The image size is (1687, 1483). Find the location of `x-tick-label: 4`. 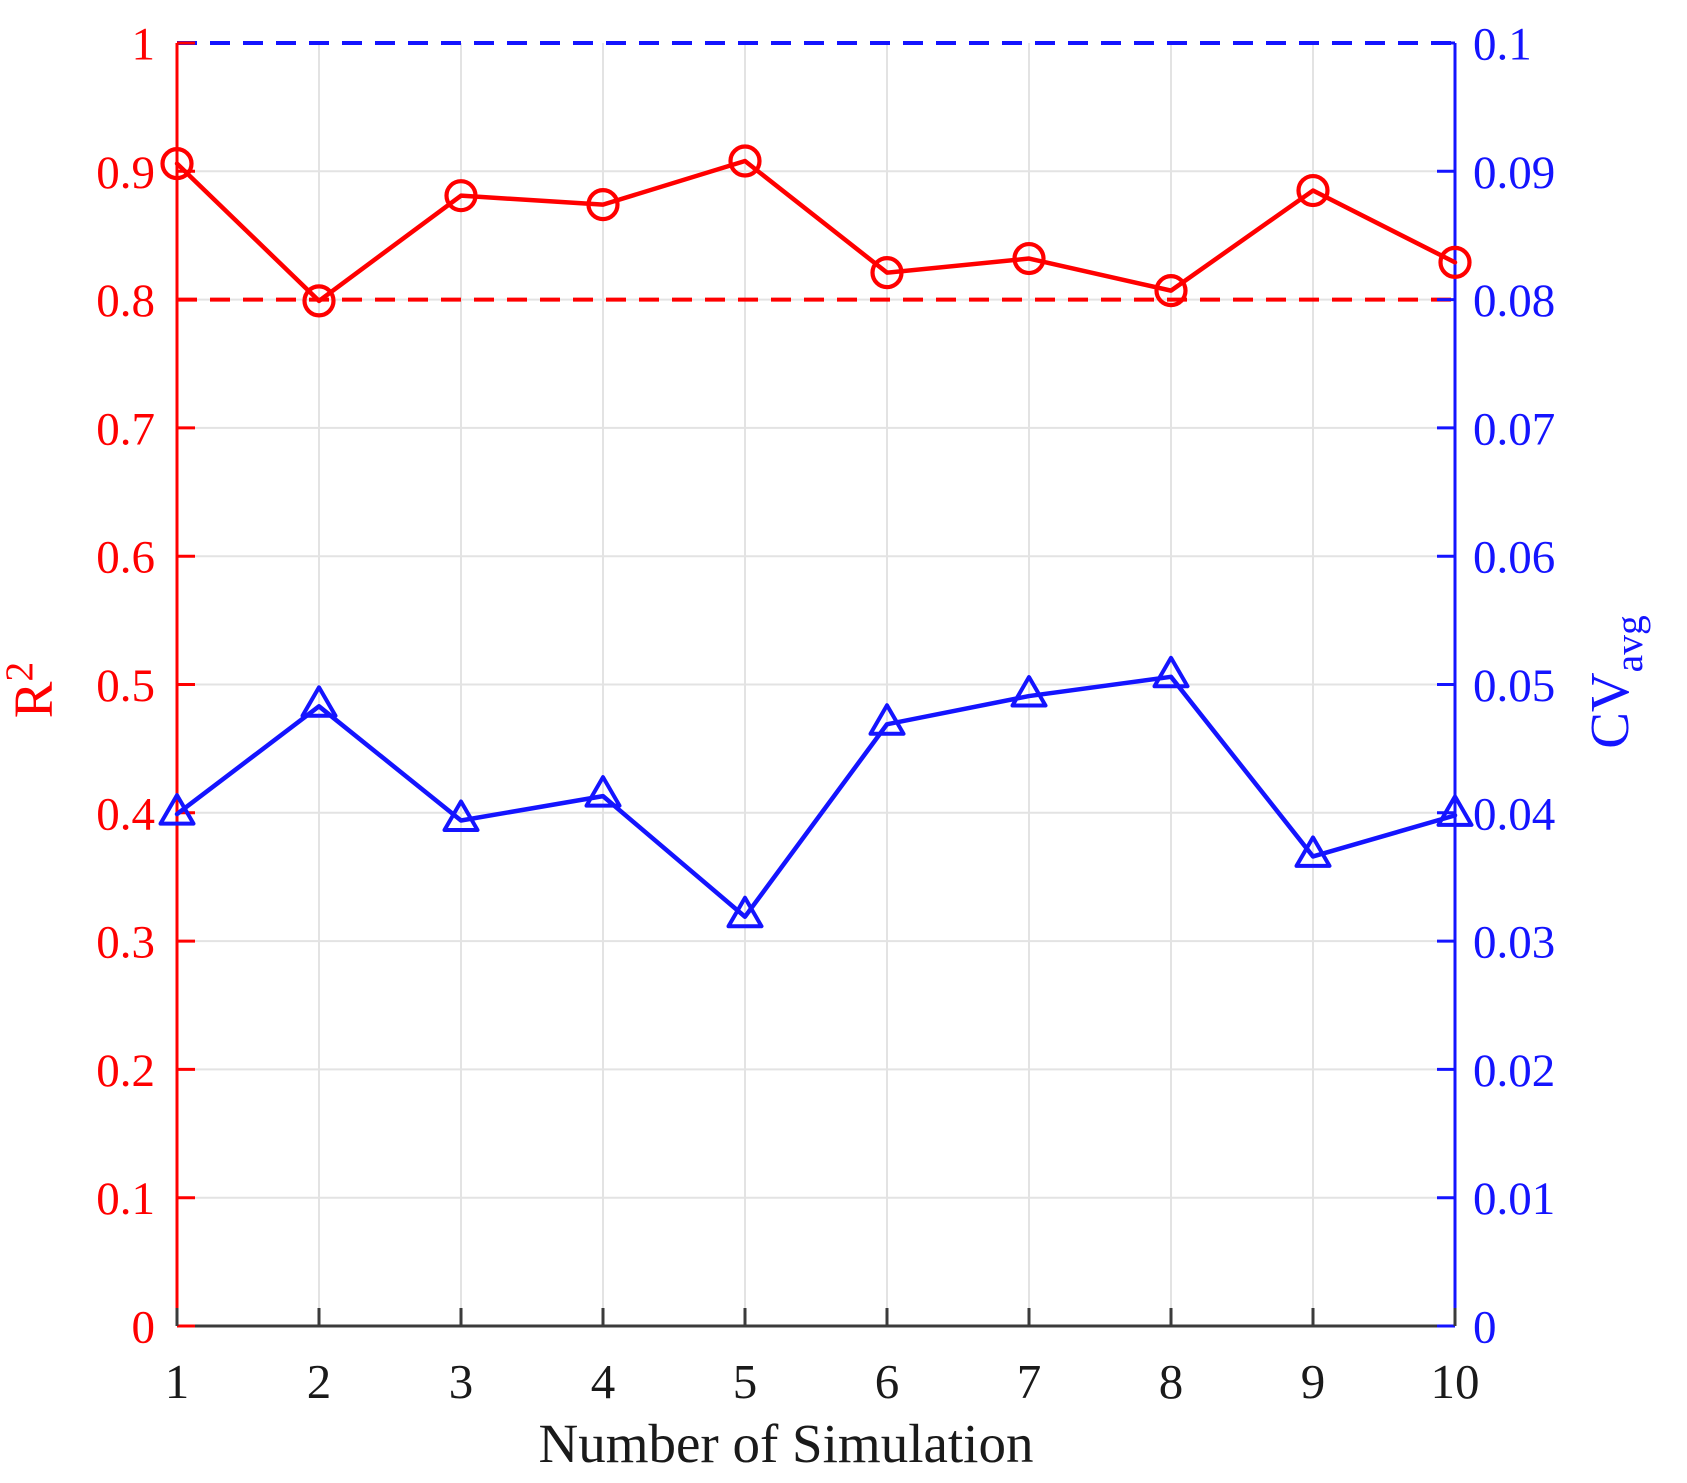

x-tick-label: 4 is located at coordinates (603, 1381).